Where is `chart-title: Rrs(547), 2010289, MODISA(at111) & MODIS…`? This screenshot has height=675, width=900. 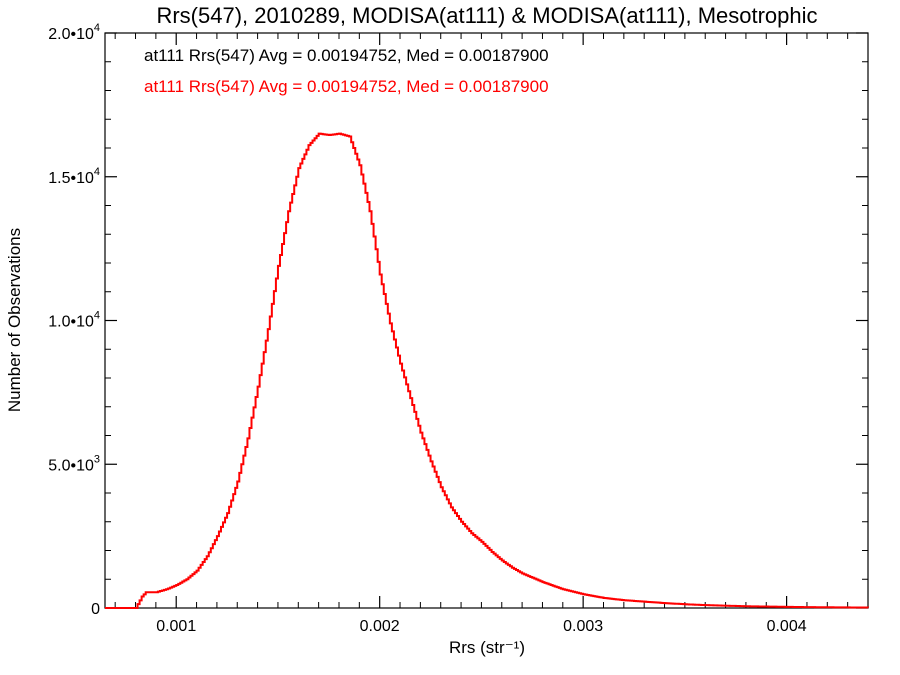 chart-title: Rrs(547), 2010289, MODISA(at111) & MODIS… is located at coordinates (486, 15).